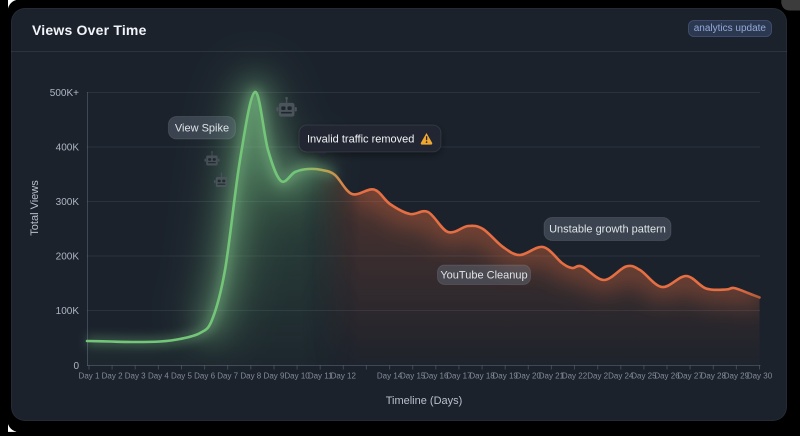 This screenshot has width=800, height=436. I want to click on svg-text: Day 26, so click(667, 376).